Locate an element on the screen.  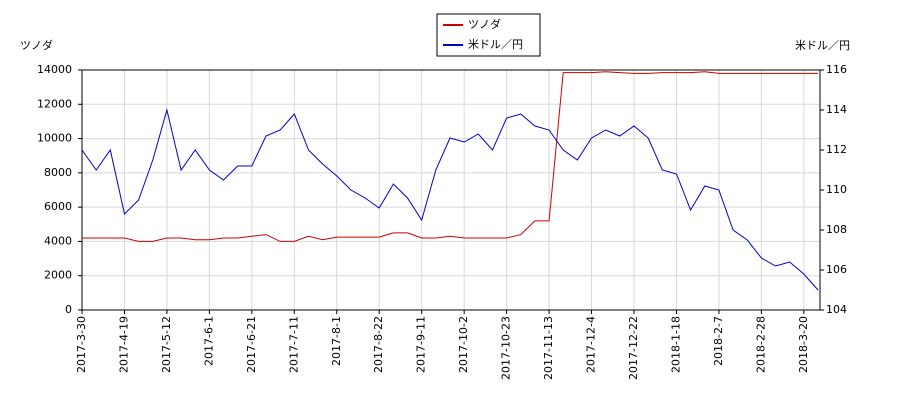
x-tick-label: 2017-5-12 is located at coordinates (166, 344).